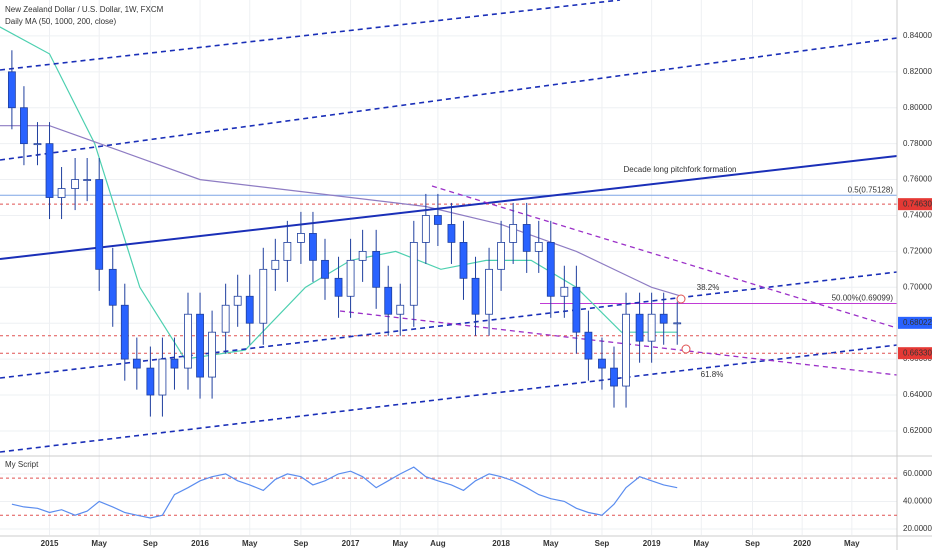 The height and width of the screenshot is (555, 932). Describe the element at coordinates (22, 464) in the screenshot. I see `indicator-title: My Script` at that location.